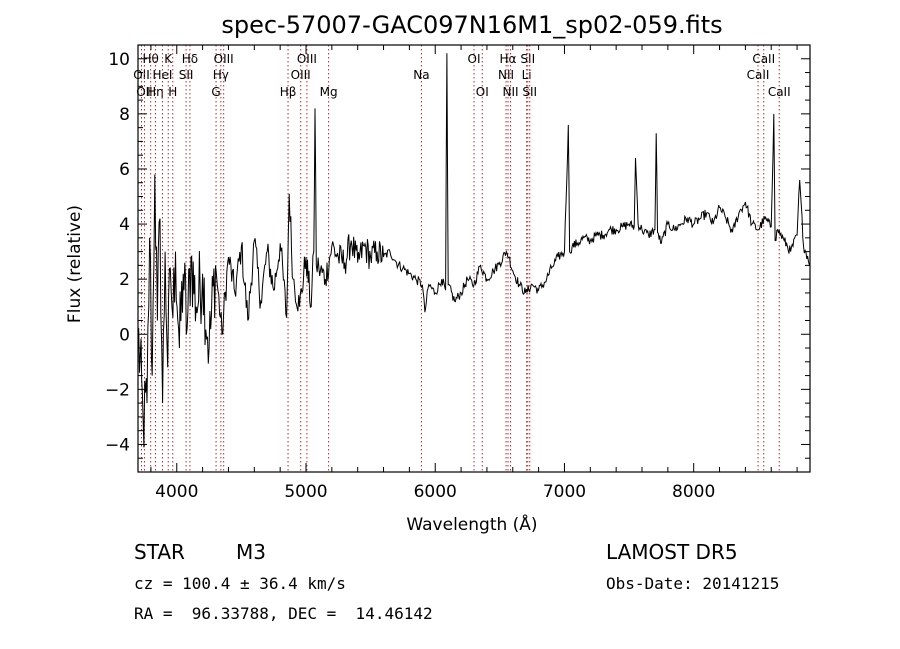 The height and width of the screenshot is (649, 900). I want to click on x-axis-label: Wavelength (Å), so click(471, 524).